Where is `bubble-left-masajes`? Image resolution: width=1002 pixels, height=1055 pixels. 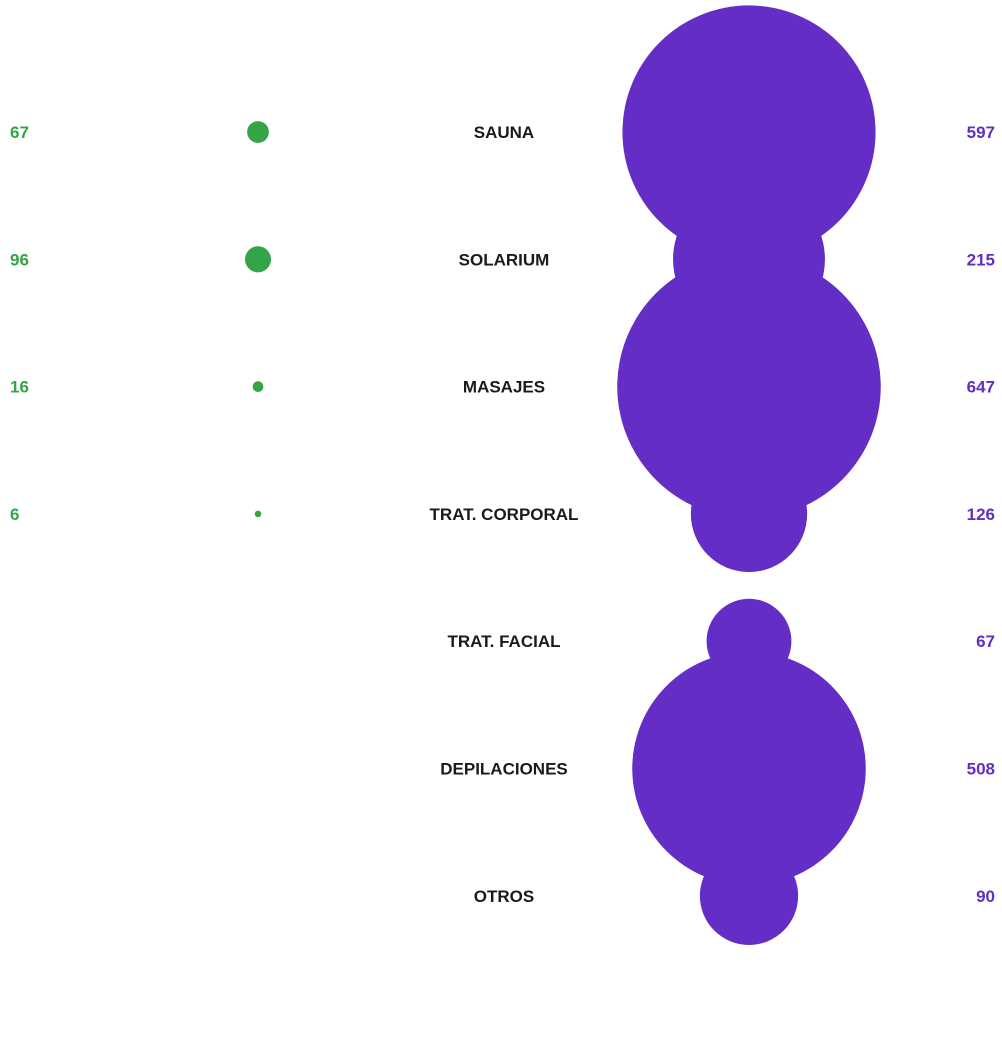
bubble-left-masajes is located at coordinates (258, 386).